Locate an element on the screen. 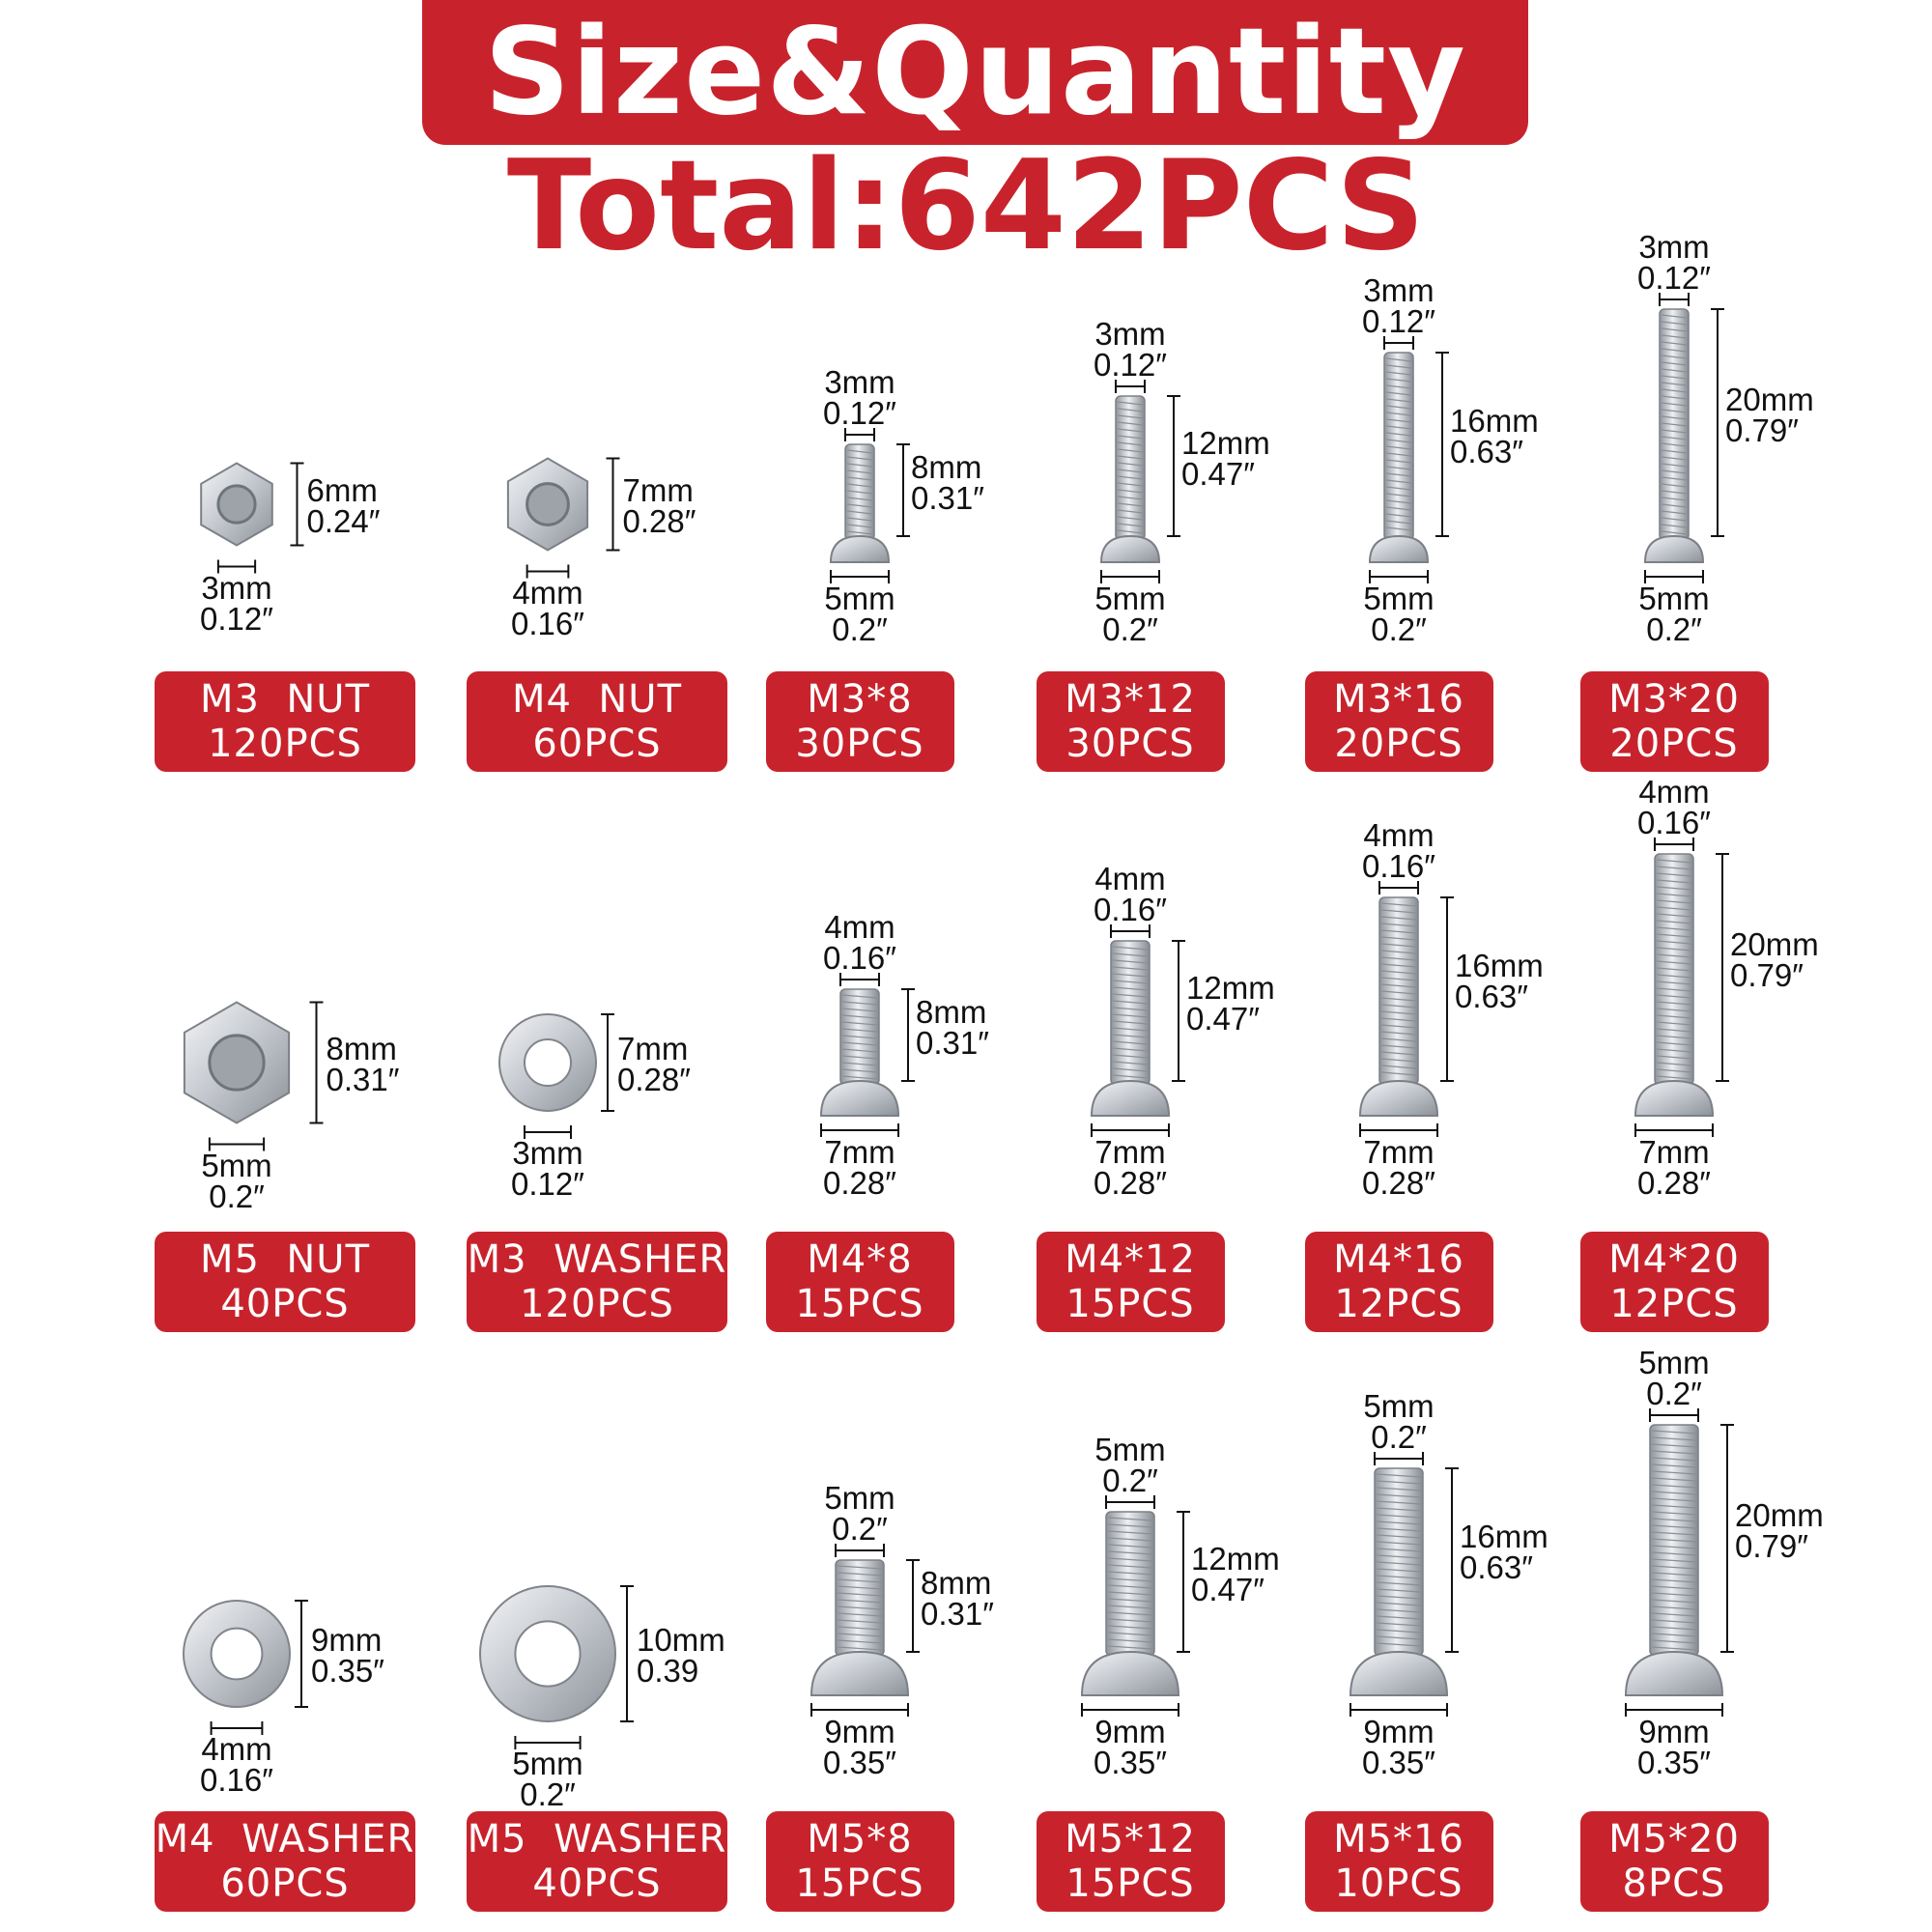  quantity-badge: M5*20 8PCS is located at coordinates (1674, 1861).